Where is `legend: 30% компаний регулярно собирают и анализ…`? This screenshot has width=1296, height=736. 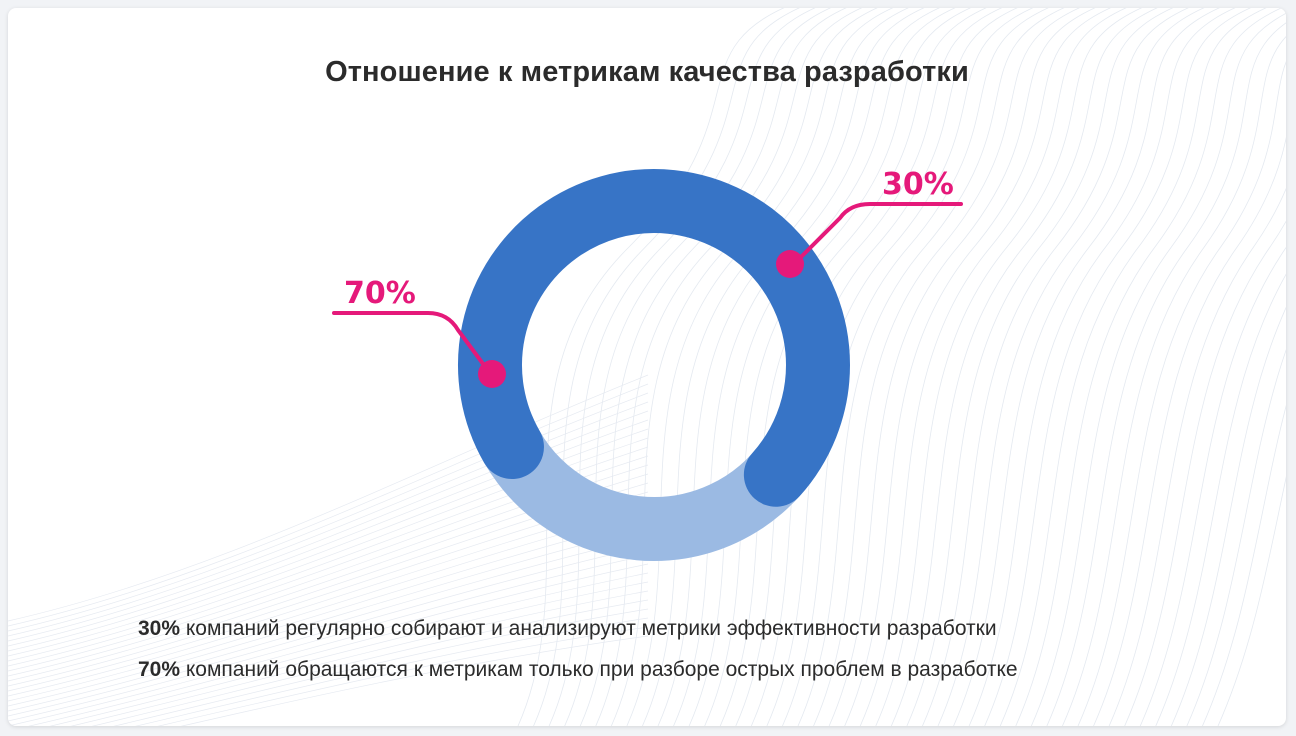
legend: 30% компаний регулярно собирают и анализ… is located at coordinates (578, 649).